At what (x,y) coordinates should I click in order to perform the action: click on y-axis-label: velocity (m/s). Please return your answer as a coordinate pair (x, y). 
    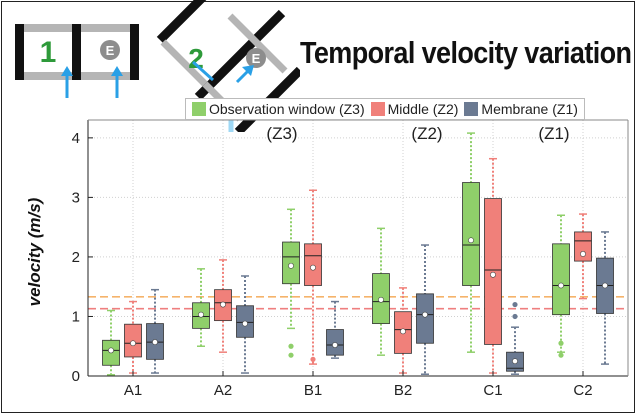
    Looking at the image, I should click on (34, 251).